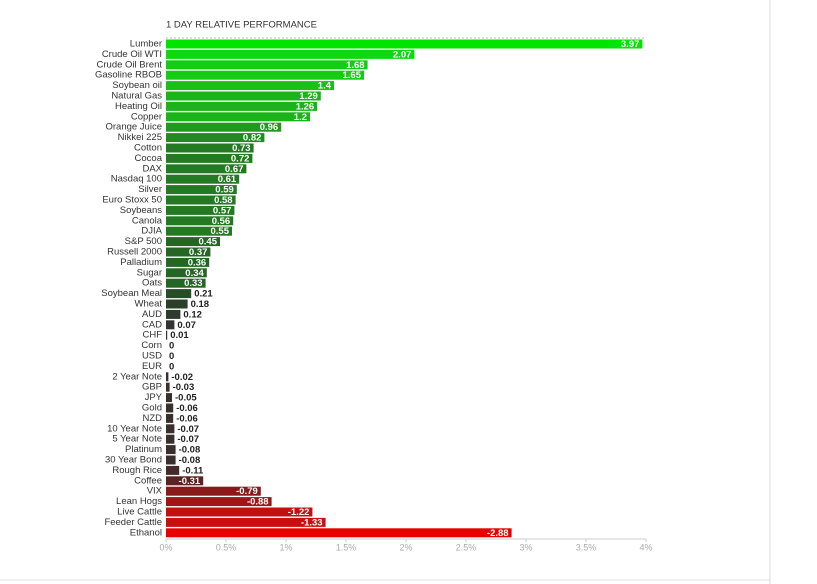 The width and height of the screenshot is (817, 584). What do you see at coordinates (152, 418) in the screenshot?
I see `y-tick-label: NZD` at bounding box center [152, 418].